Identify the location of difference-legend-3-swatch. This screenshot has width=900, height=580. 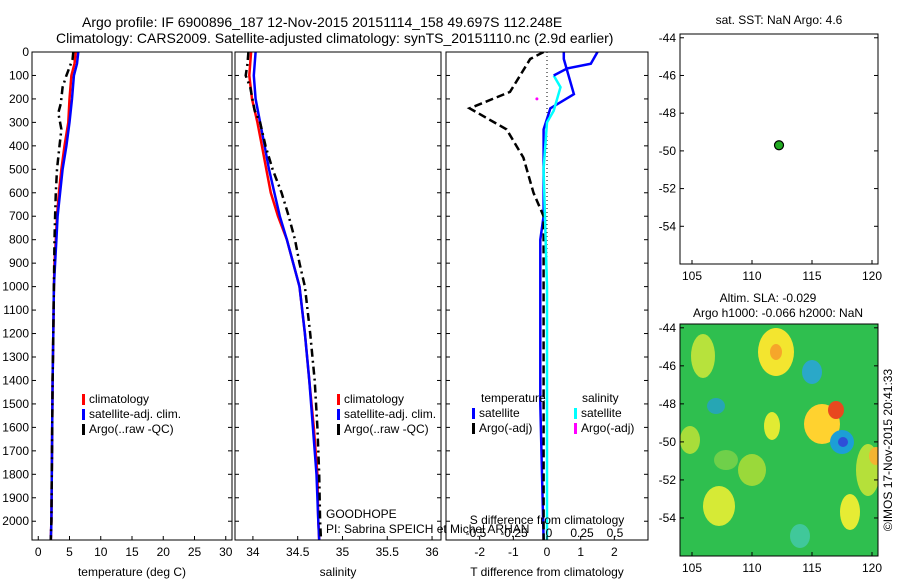
(575, 428).